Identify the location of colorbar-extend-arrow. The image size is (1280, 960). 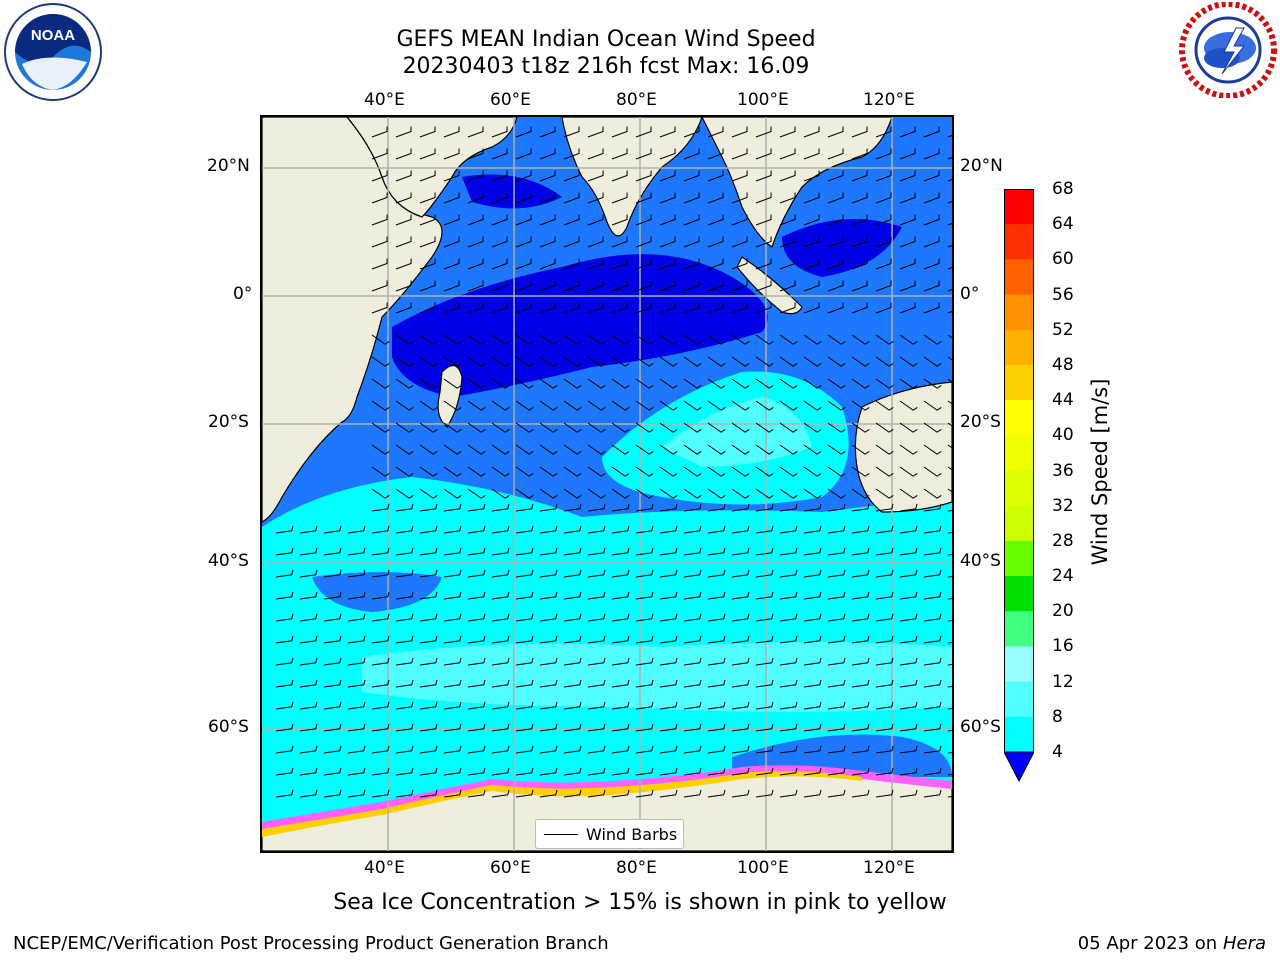
(1019, 767).